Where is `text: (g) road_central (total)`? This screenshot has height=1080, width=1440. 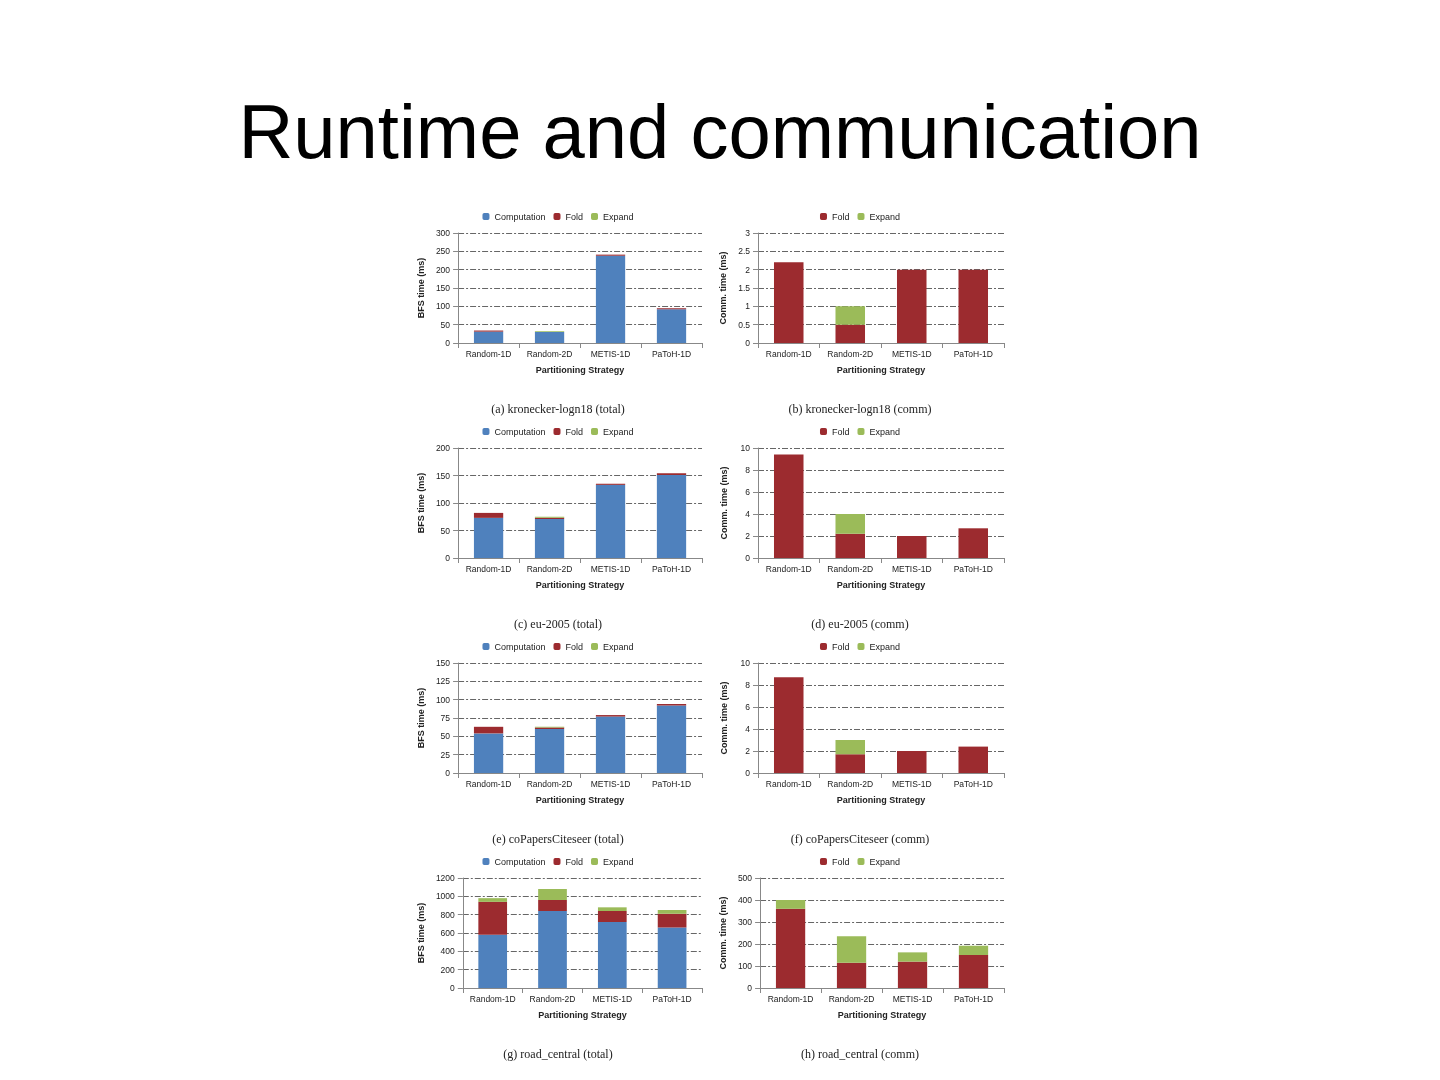 text: (g) road_central (total) is located at coordinates (558, 1054).